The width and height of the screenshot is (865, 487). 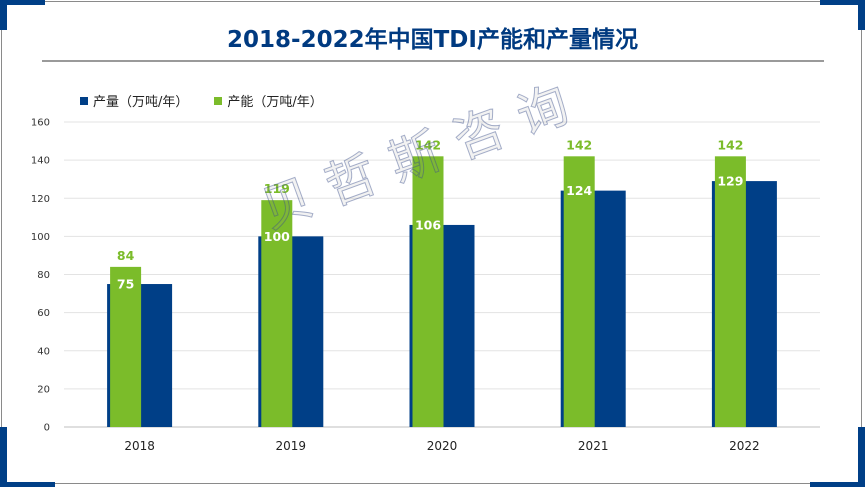 I want to click on title-divider, so click(x=433, y=61).